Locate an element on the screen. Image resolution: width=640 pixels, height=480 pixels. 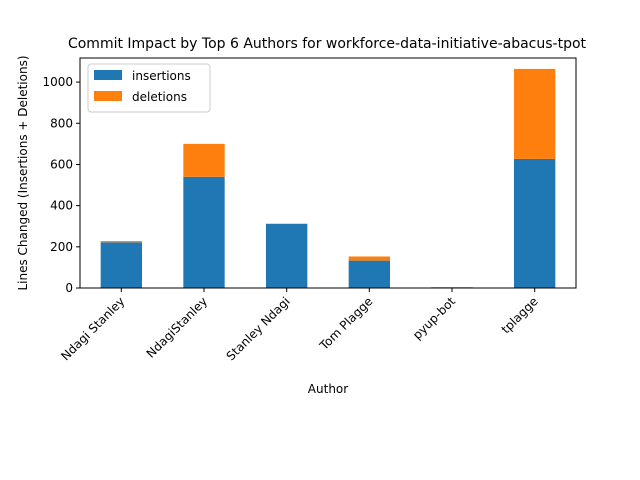
x-tick-label: Ndagi Stanley is located at coordinates (92, 328).